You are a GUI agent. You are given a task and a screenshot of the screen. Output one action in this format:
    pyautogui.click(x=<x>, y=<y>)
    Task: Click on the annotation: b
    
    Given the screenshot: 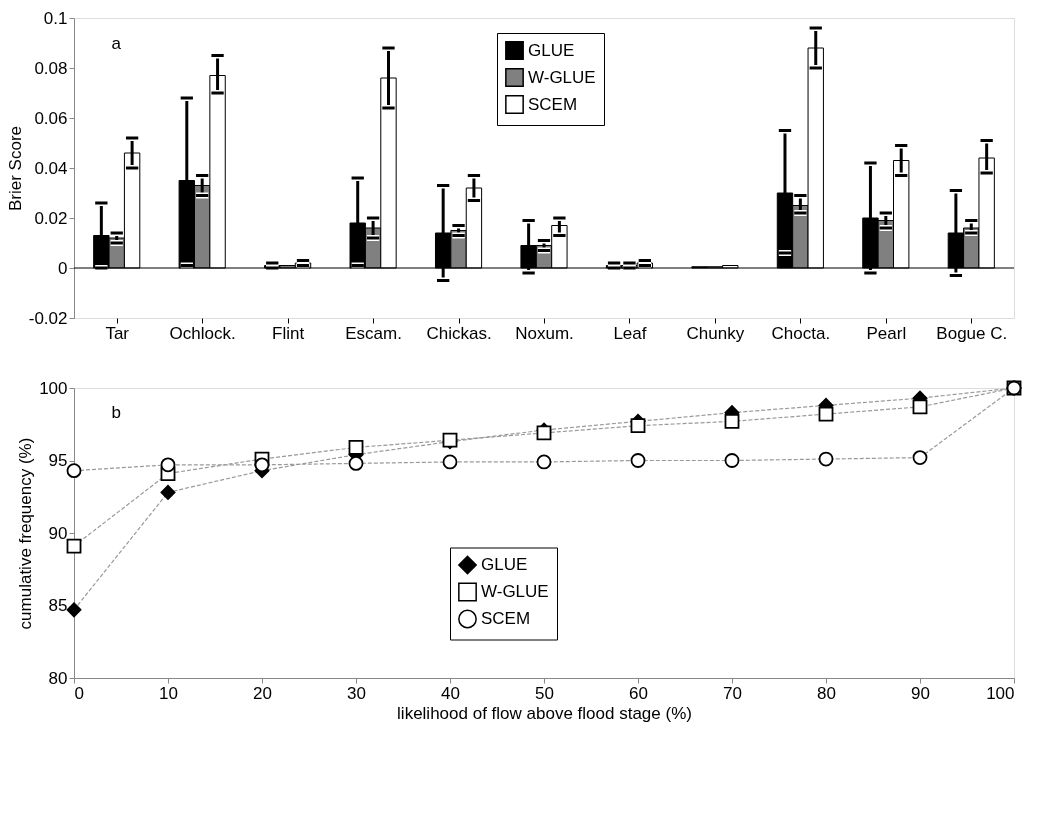 What is the action you would take?
    pyautogui.click(x=116, y=413)
    